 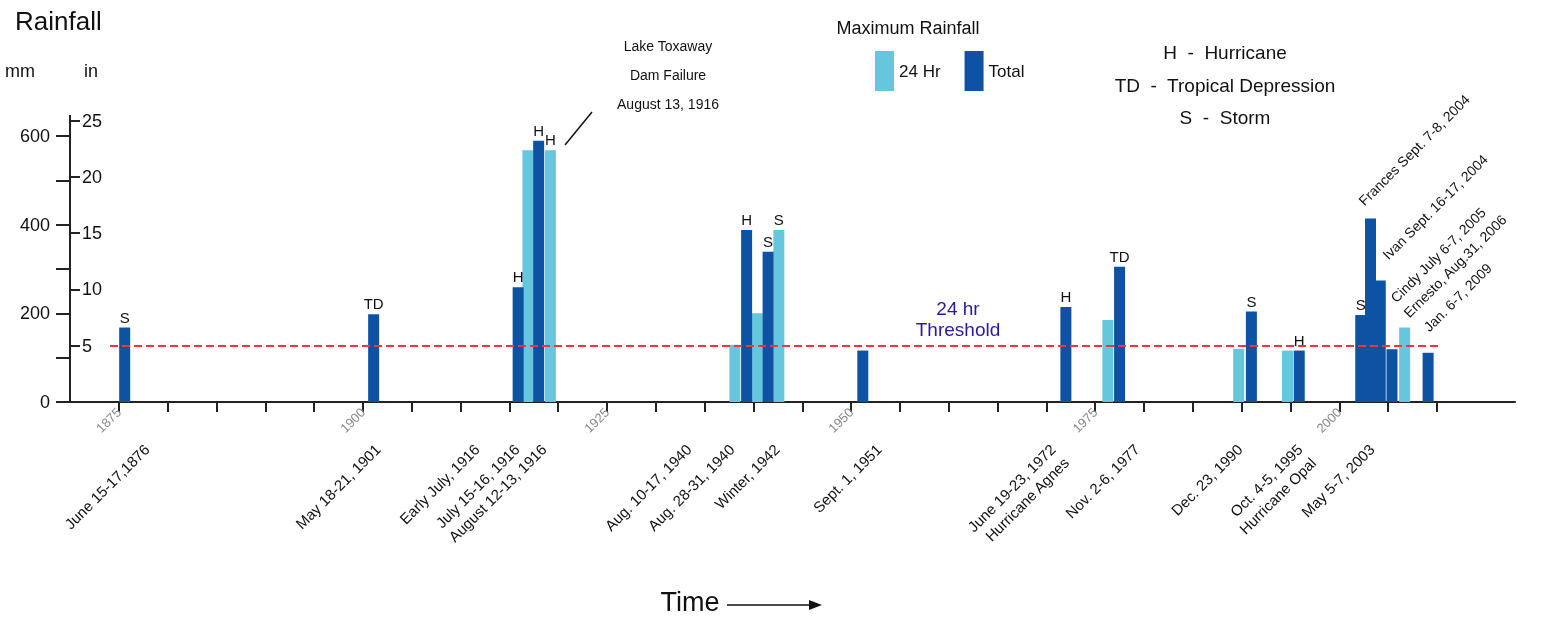 What do you see at coordinates (58, 21) in the screenshot?
I see `chart-title: Rainfall` at bounding box center [58, 21].